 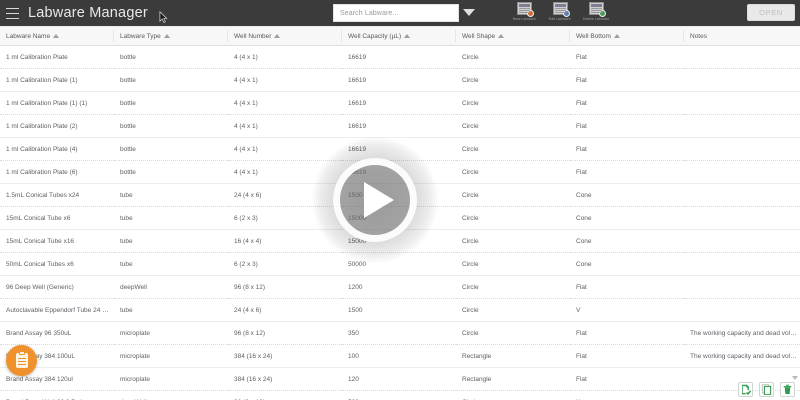 What do you see at coordinates (795, 378) in the screenshot?
I see `scroll-up-arrow-icon` at bounding box center [795, 378].